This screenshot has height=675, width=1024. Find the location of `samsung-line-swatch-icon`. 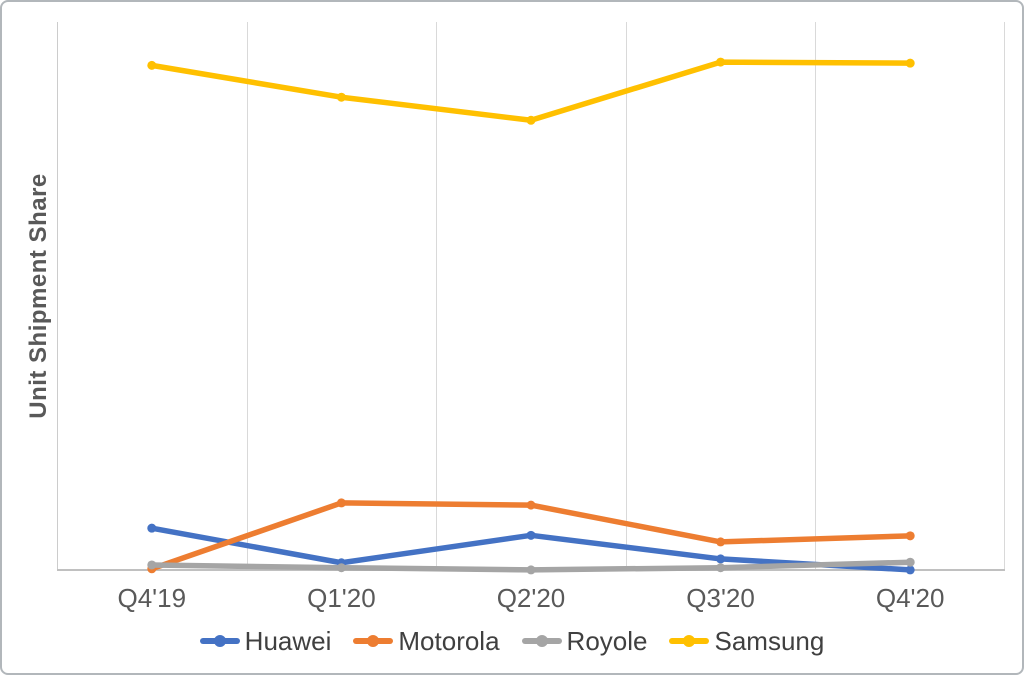

samsung-line-swatch-icon is located at coordinates (689, 641).